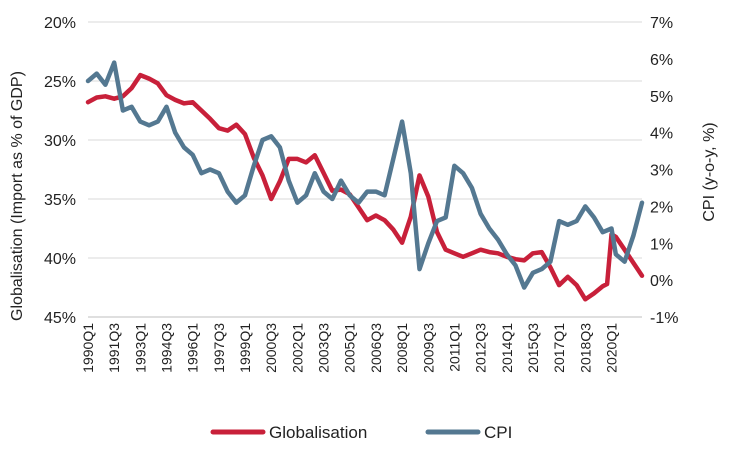 Image resolution: width=732 pixels, height=458 pixels. I want to click on legend-label-cpi: CPI, so click(498, 432).